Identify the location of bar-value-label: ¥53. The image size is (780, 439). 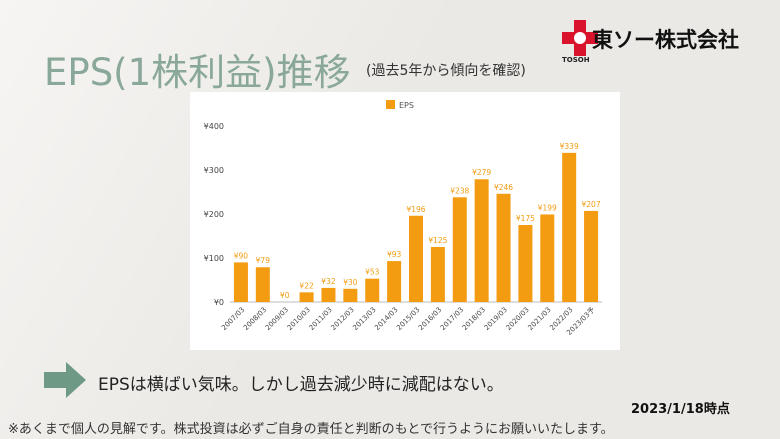
(372, 272).